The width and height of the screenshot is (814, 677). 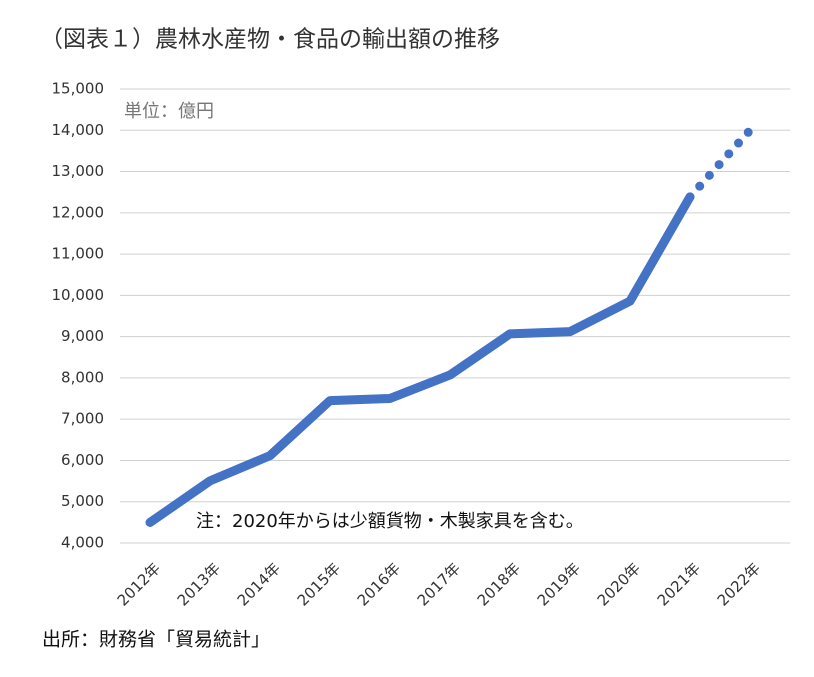 I want to click on y-tick-label: 13,000, so click(x=78, y=171).